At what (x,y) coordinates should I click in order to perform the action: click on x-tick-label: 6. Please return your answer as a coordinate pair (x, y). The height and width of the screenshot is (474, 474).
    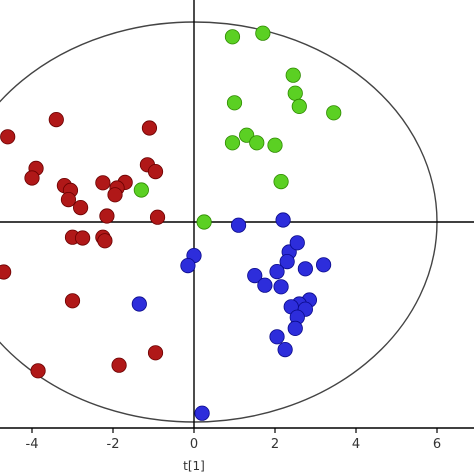
    Looking at the image, I should click on (437, 444).